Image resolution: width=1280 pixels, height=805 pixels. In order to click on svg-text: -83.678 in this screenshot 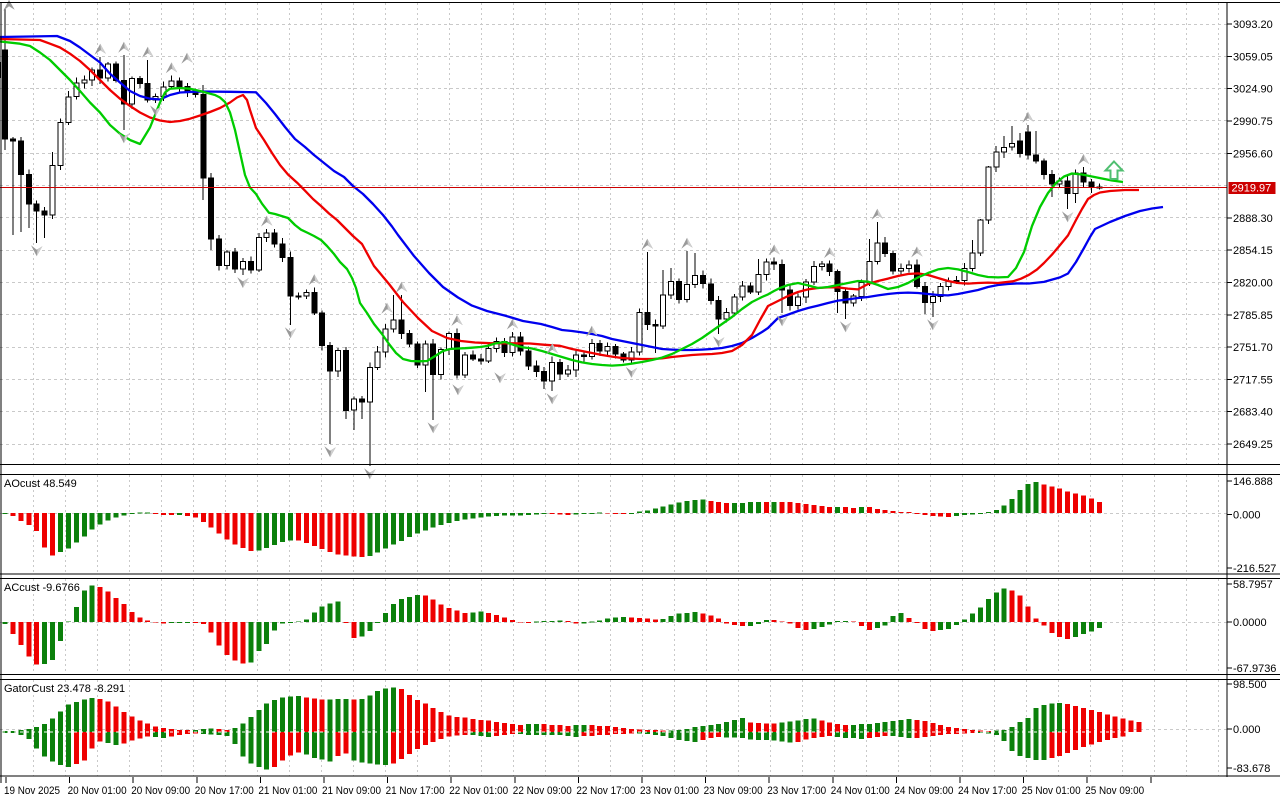, I will do `click(1251, 769)`.